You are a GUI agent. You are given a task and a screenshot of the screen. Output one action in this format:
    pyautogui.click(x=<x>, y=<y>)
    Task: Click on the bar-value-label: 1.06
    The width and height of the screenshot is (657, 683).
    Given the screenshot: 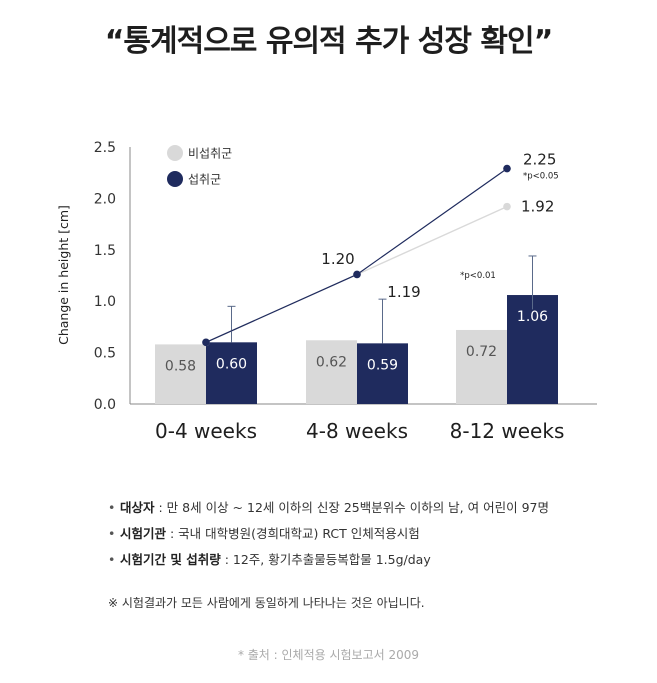 What is the action you would take?
    pyautogui.click(x=532, y=317)
    